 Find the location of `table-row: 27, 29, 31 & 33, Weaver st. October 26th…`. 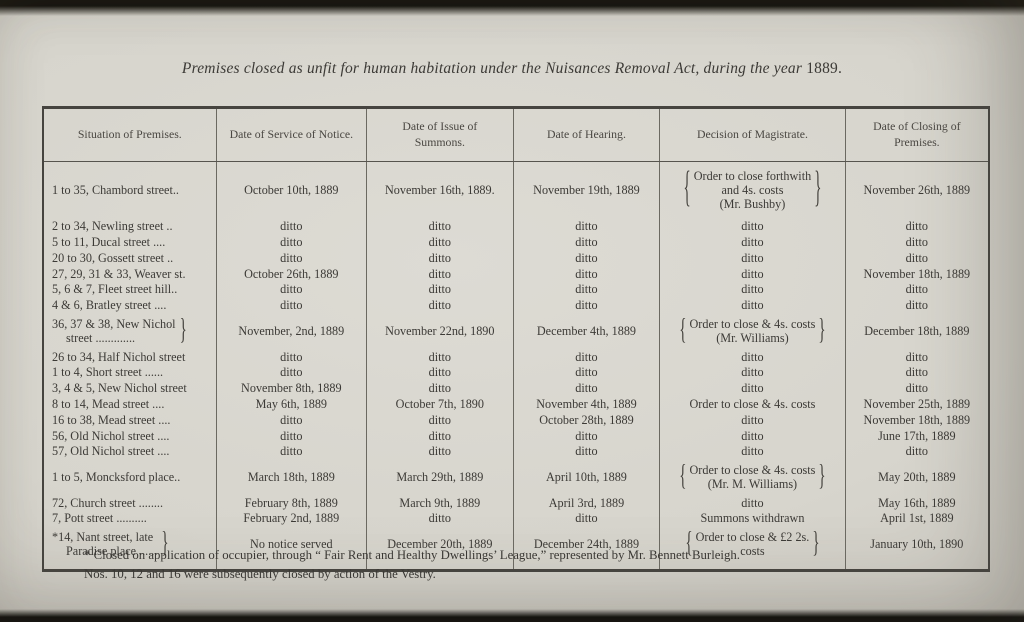

table-row: 27, 29, 31 & 33, Weaver st. October 26th… is located at coordinates (516, 274).